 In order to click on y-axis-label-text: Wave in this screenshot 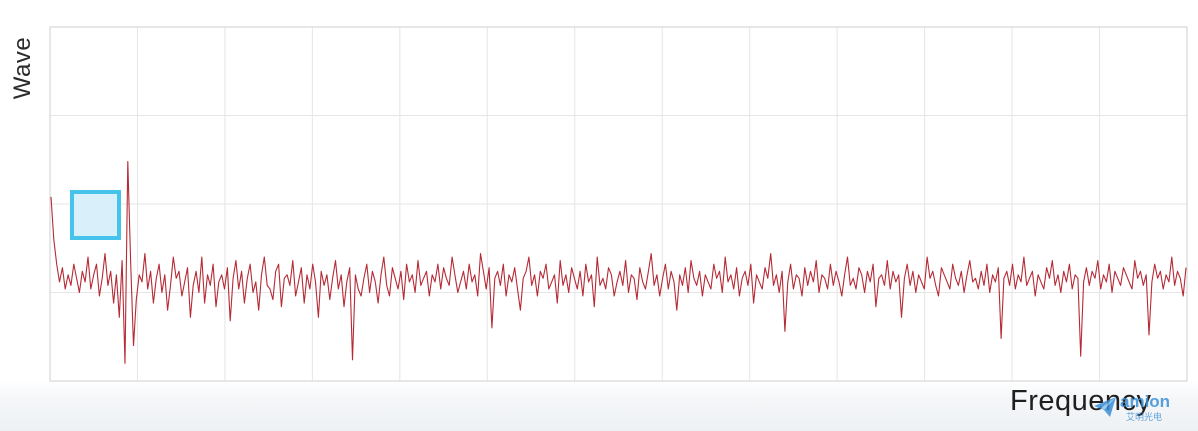, I will do `click(22, 68)`.